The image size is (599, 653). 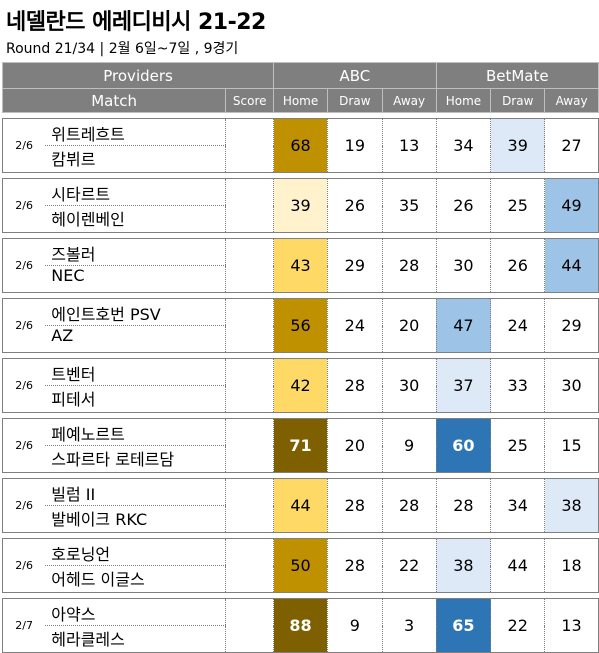 What do you see at coordinates (354, 265) in the screenshot?
I see `abc-draw-prob: 29` at bounding box center [354, 265].